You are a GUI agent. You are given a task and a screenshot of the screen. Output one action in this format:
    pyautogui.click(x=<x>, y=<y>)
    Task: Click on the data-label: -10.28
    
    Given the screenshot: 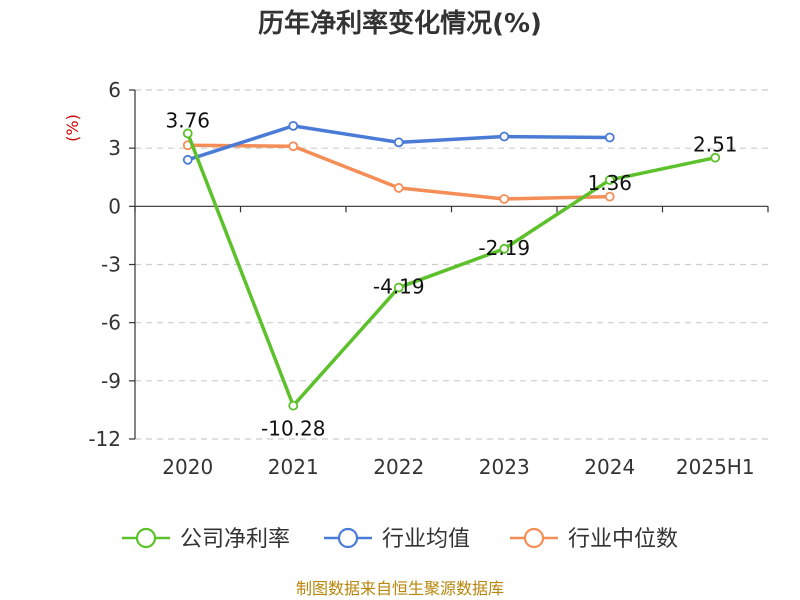 What is the action you would take?
    pyautogui.click(x=293, y=429)
    